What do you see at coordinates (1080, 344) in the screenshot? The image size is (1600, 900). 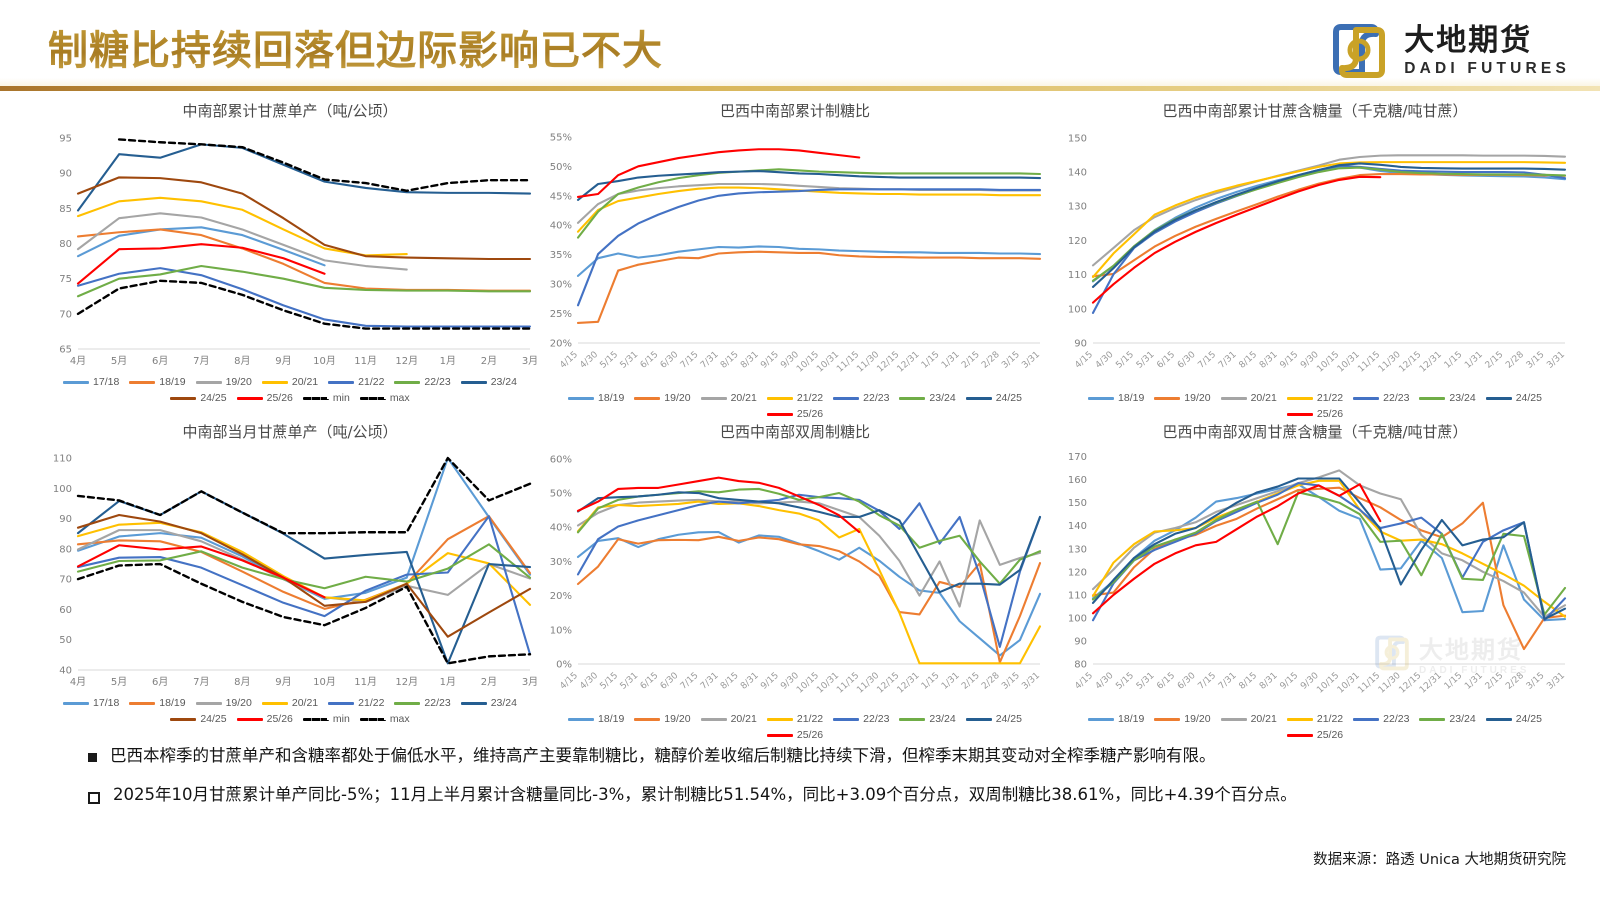 I see `svg-text: 90` at bounding box center [1080, 344].